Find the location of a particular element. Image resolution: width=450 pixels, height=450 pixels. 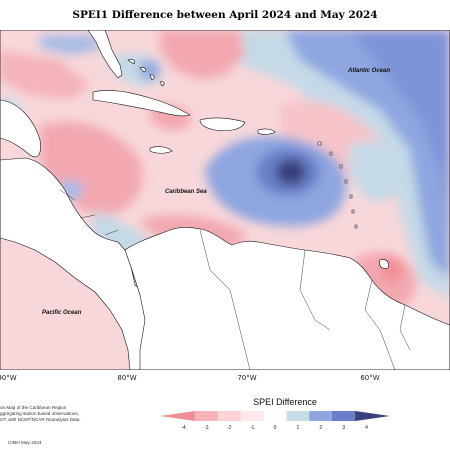

atlantic-ocean-label: Atlantic Ocean is located at coordinates (368, 71).